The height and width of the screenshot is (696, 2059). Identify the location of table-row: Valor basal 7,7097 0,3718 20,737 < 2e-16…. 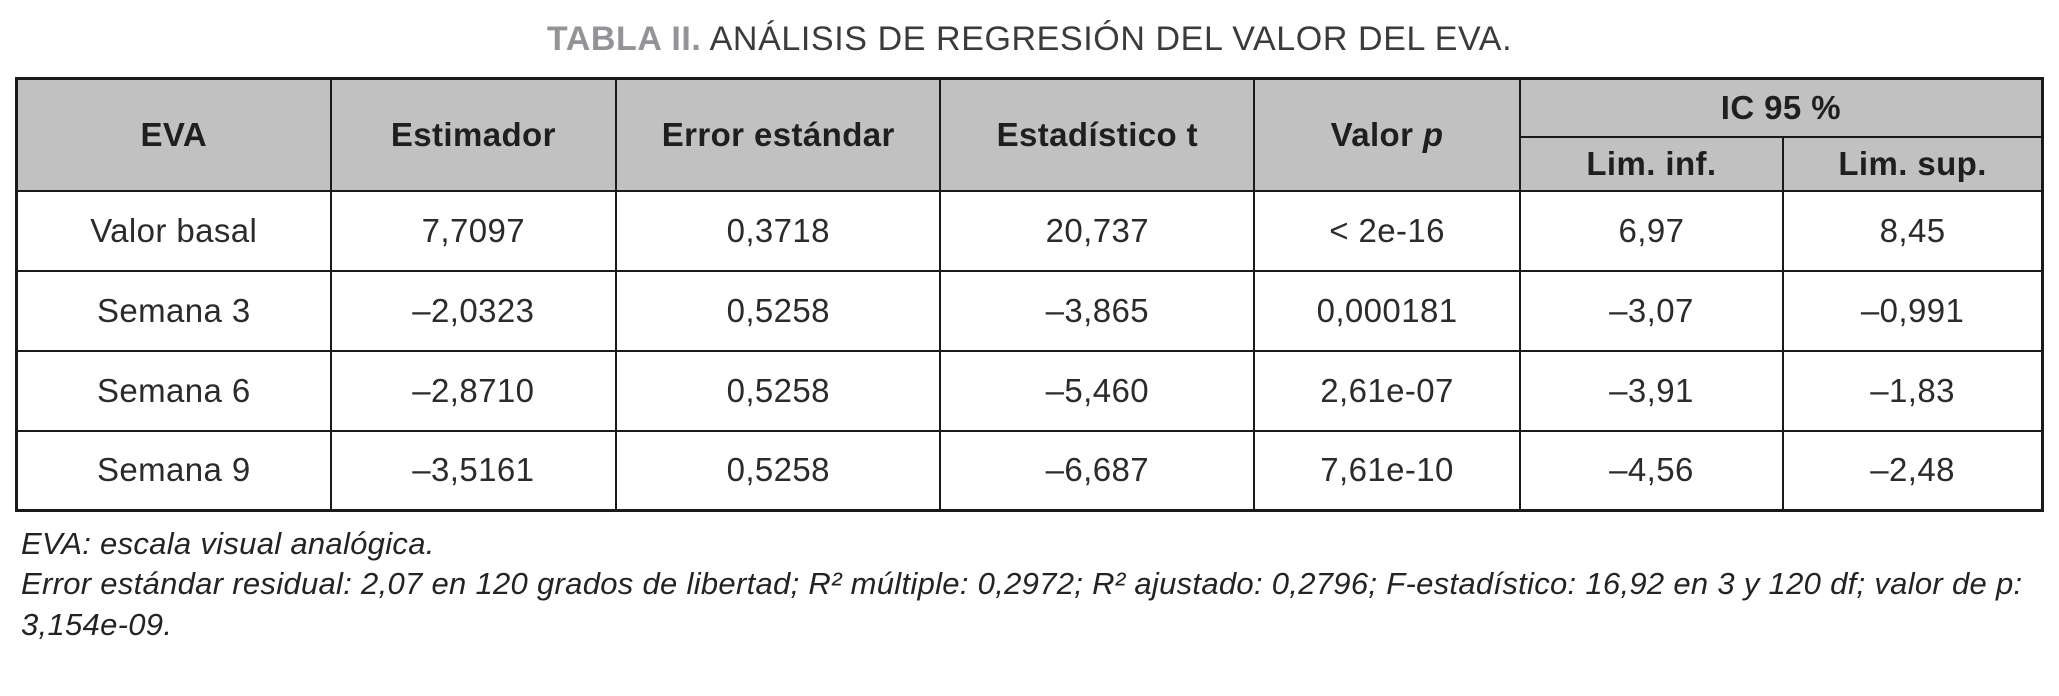
(1029, 230).